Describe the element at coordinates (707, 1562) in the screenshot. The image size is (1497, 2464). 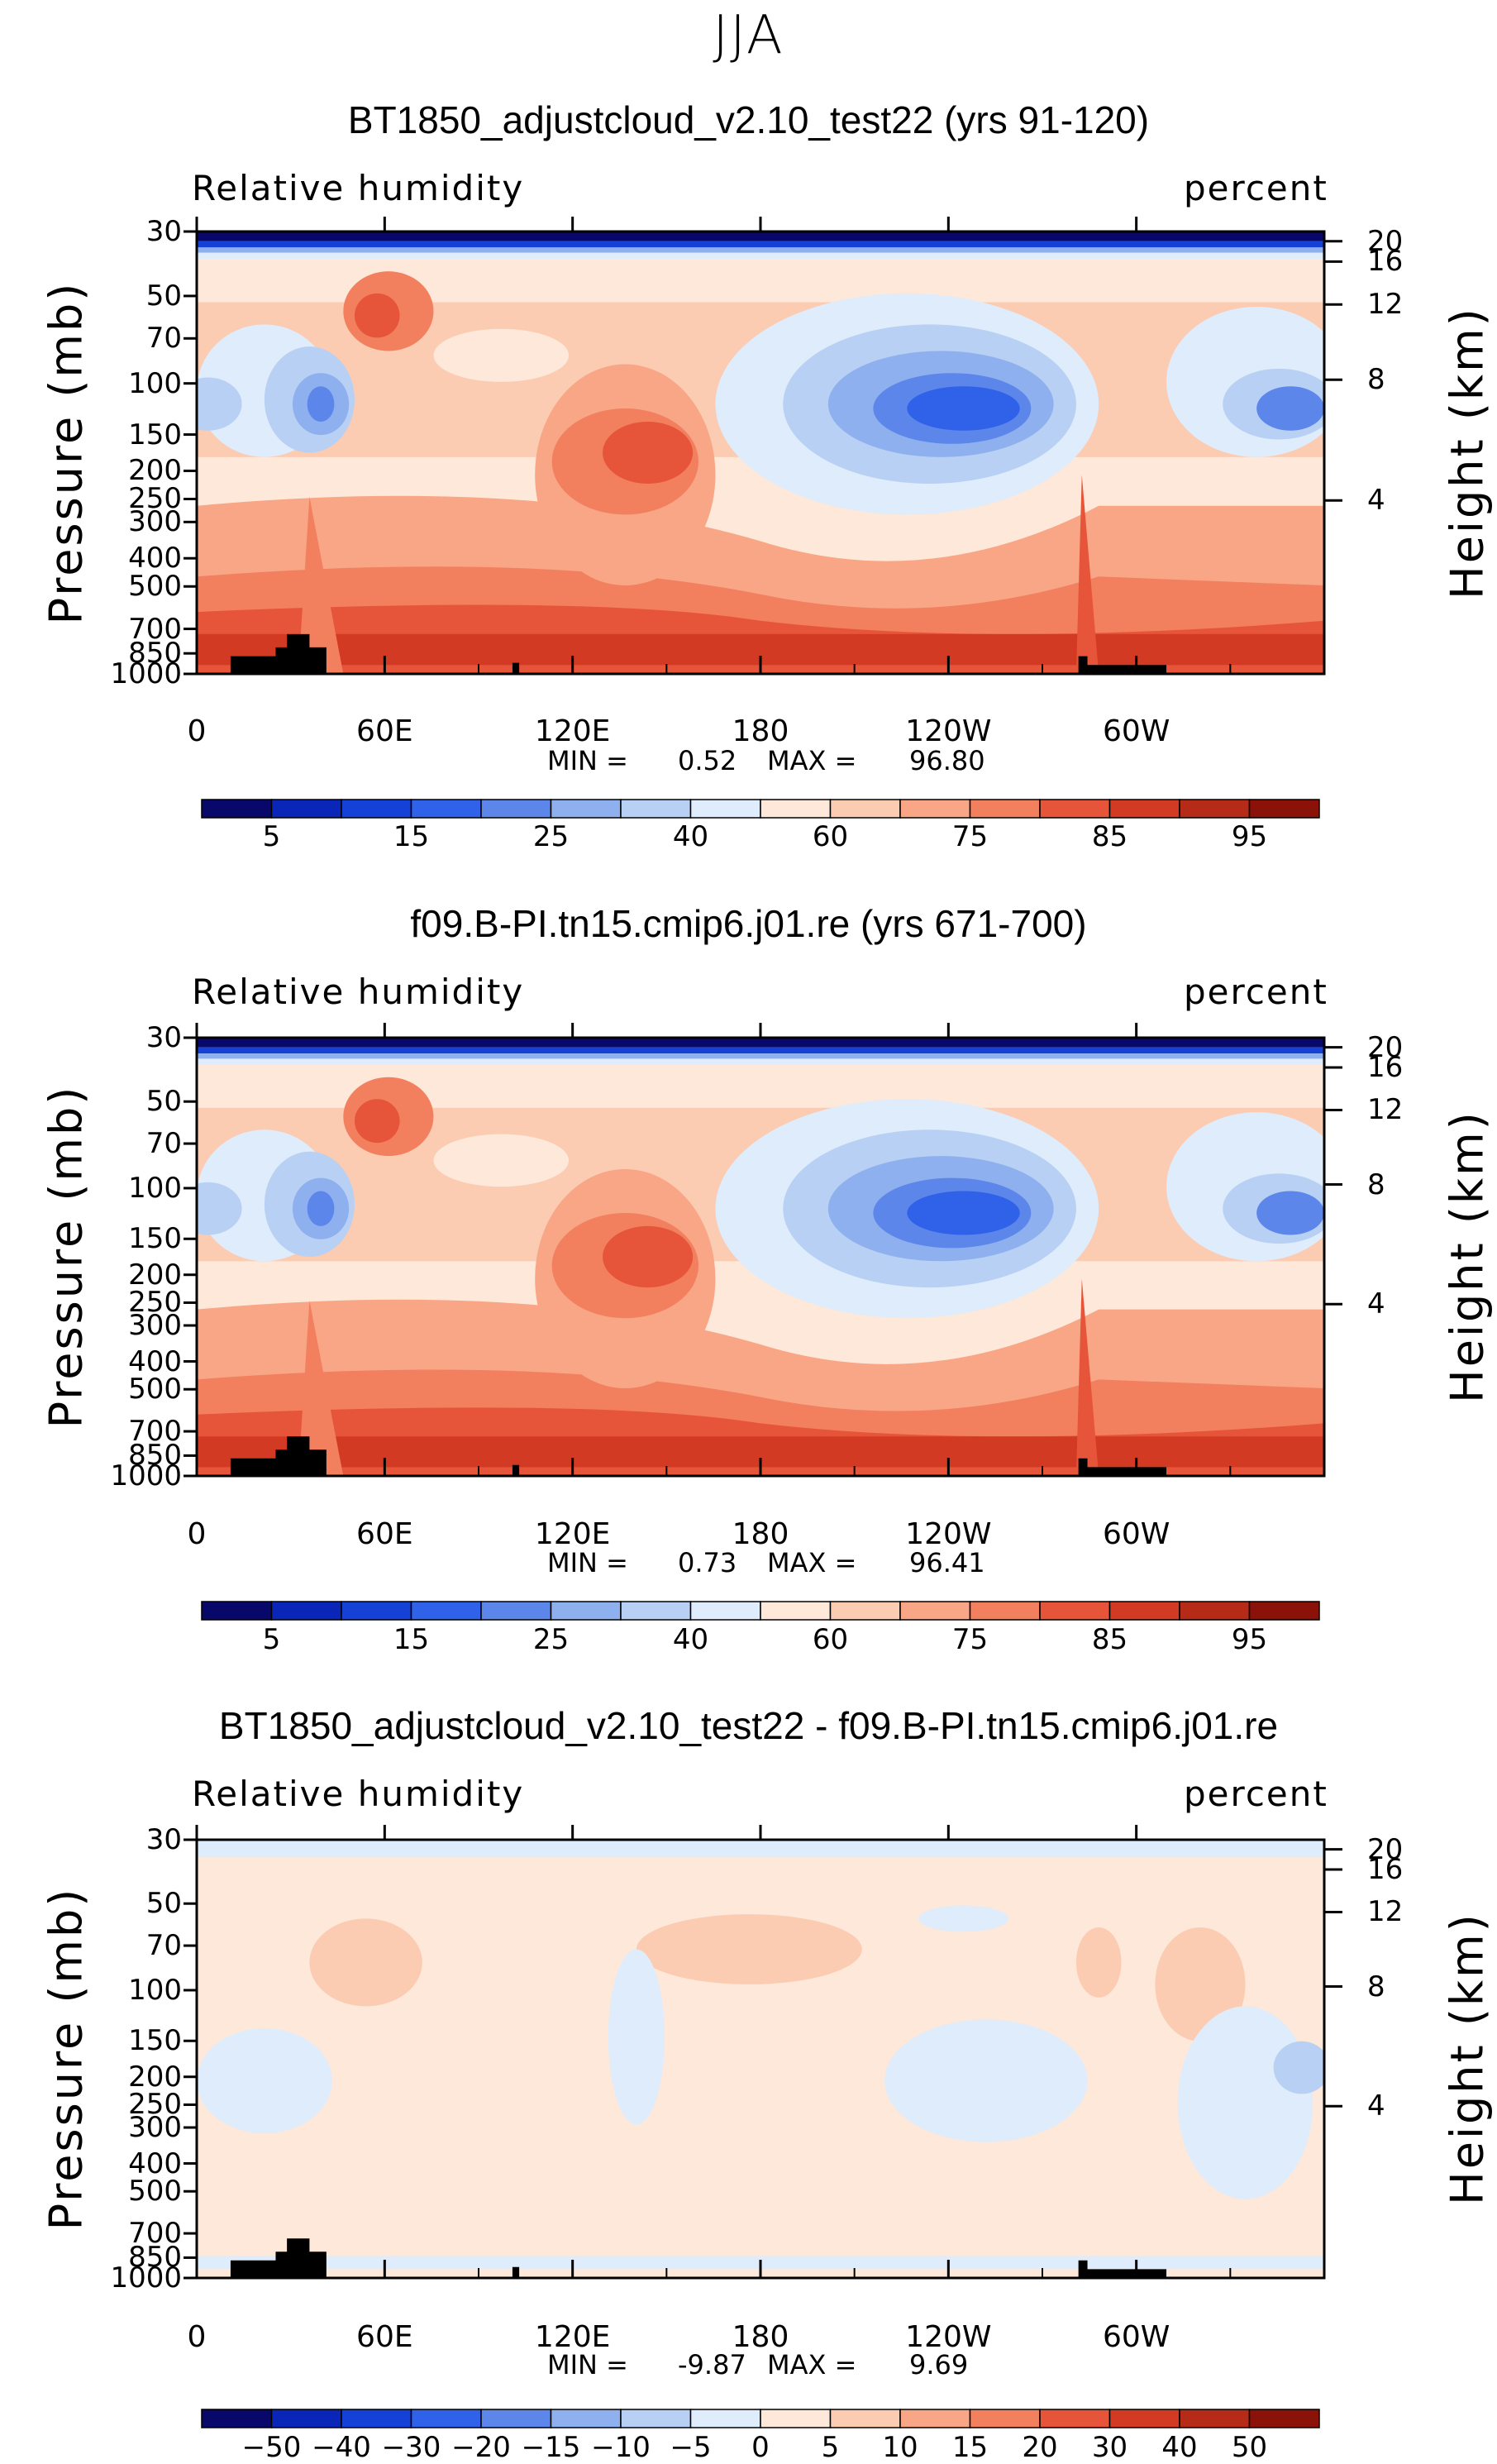
I see `min-value: 0.73` at that location.